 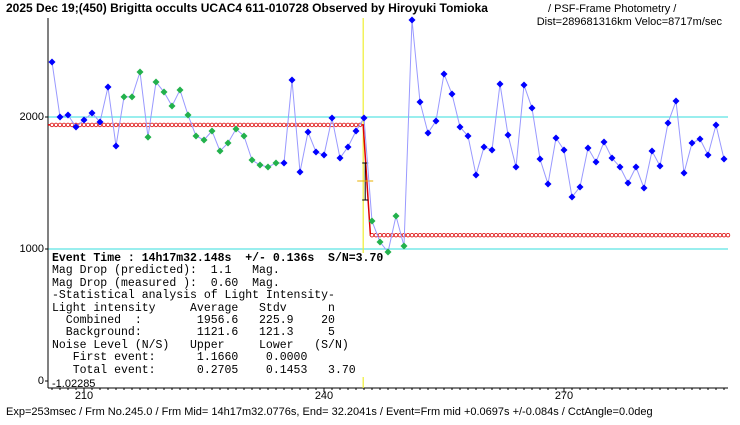 What do you see at coordinates (630, 22) in the screenshot?
I see `subtitle2: Dist=289681316km Veloc=8717m/sec` at bounding box center [630, 22].